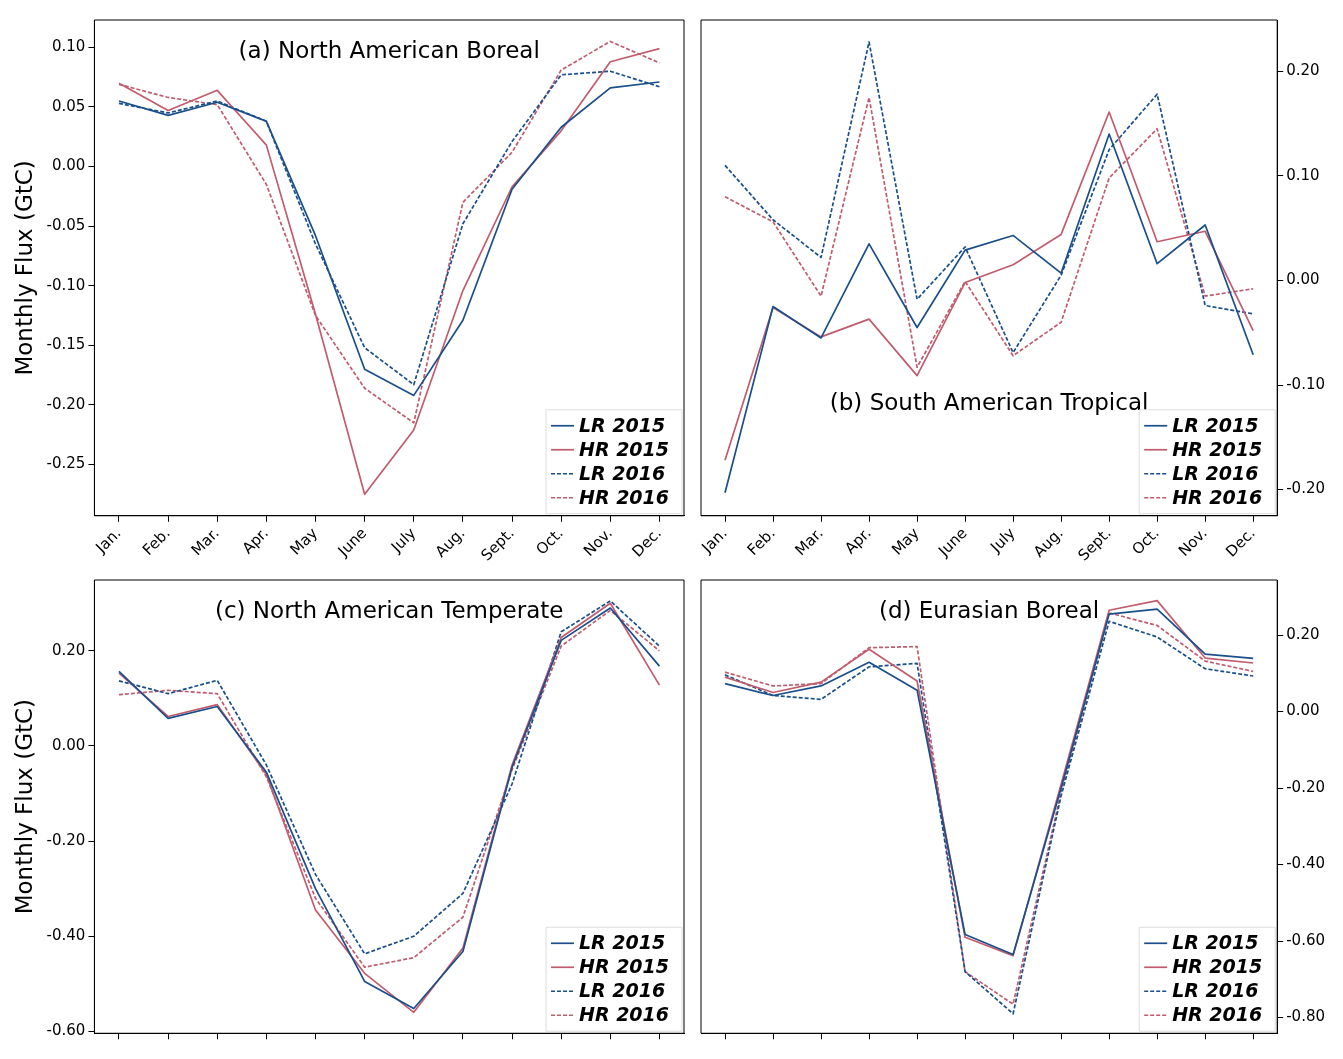 This screenshot has height=1059, width=1343. I want to click on text: (b) South American Tropical, so click(989, 401).